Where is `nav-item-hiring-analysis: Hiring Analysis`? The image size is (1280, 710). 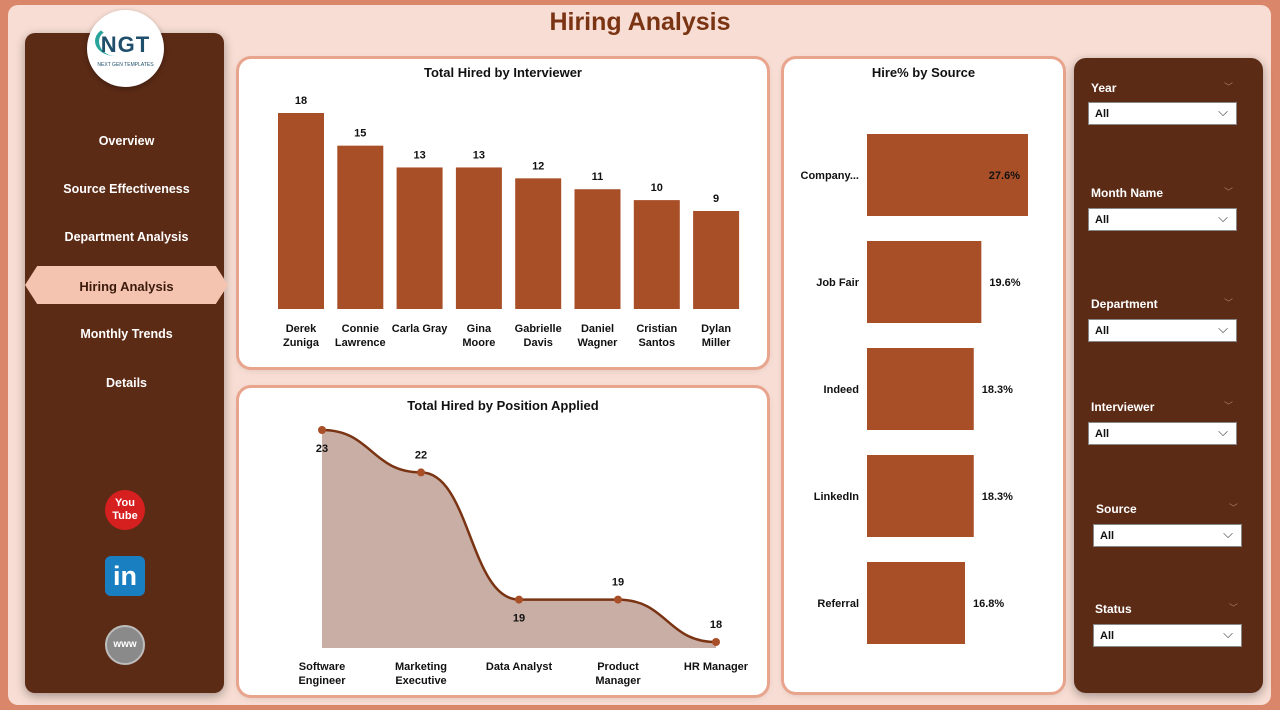
nav-item-hiring-analysis: Hiring Analysis is located at coordinates (126, 286).